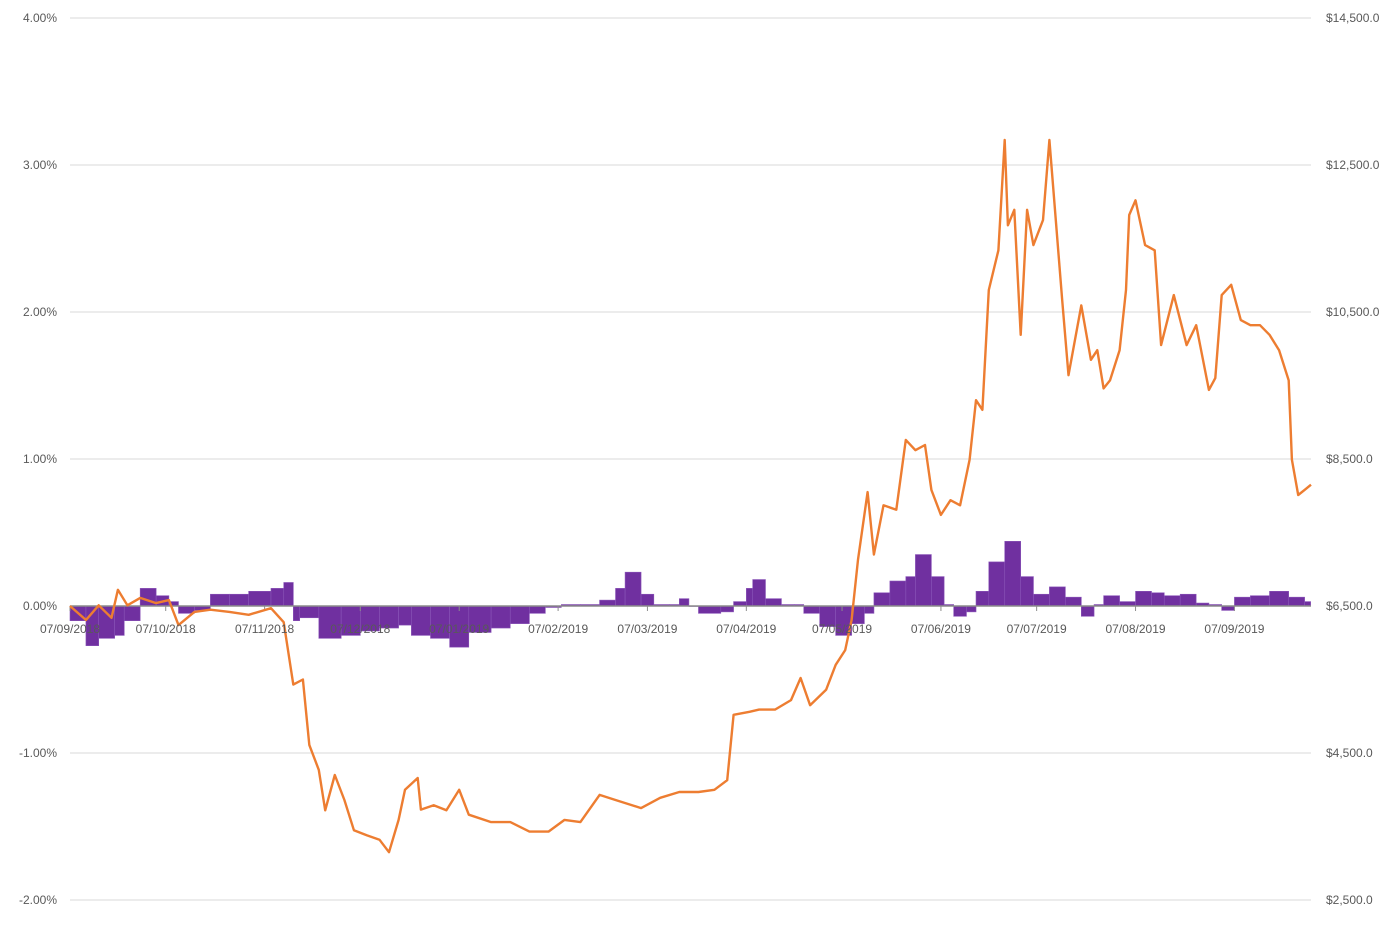 This screenshot has width=1400, height=925. I want to click on x-tick-label: 07/08/2019, so click(1136, 629).